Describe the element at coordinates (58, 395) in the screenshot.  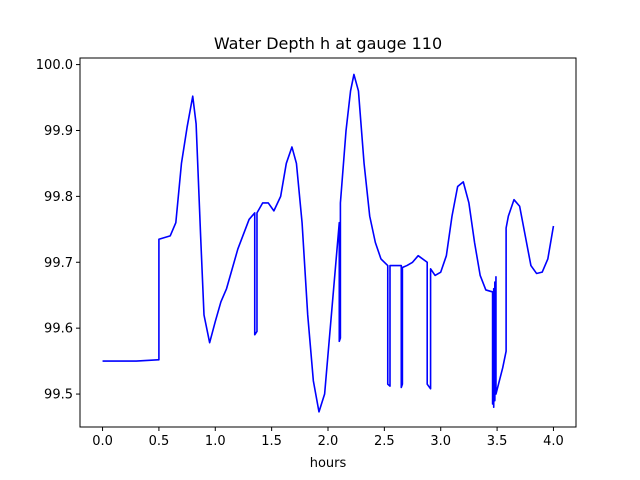
I see `y-tick-label: 99.5` at that location.